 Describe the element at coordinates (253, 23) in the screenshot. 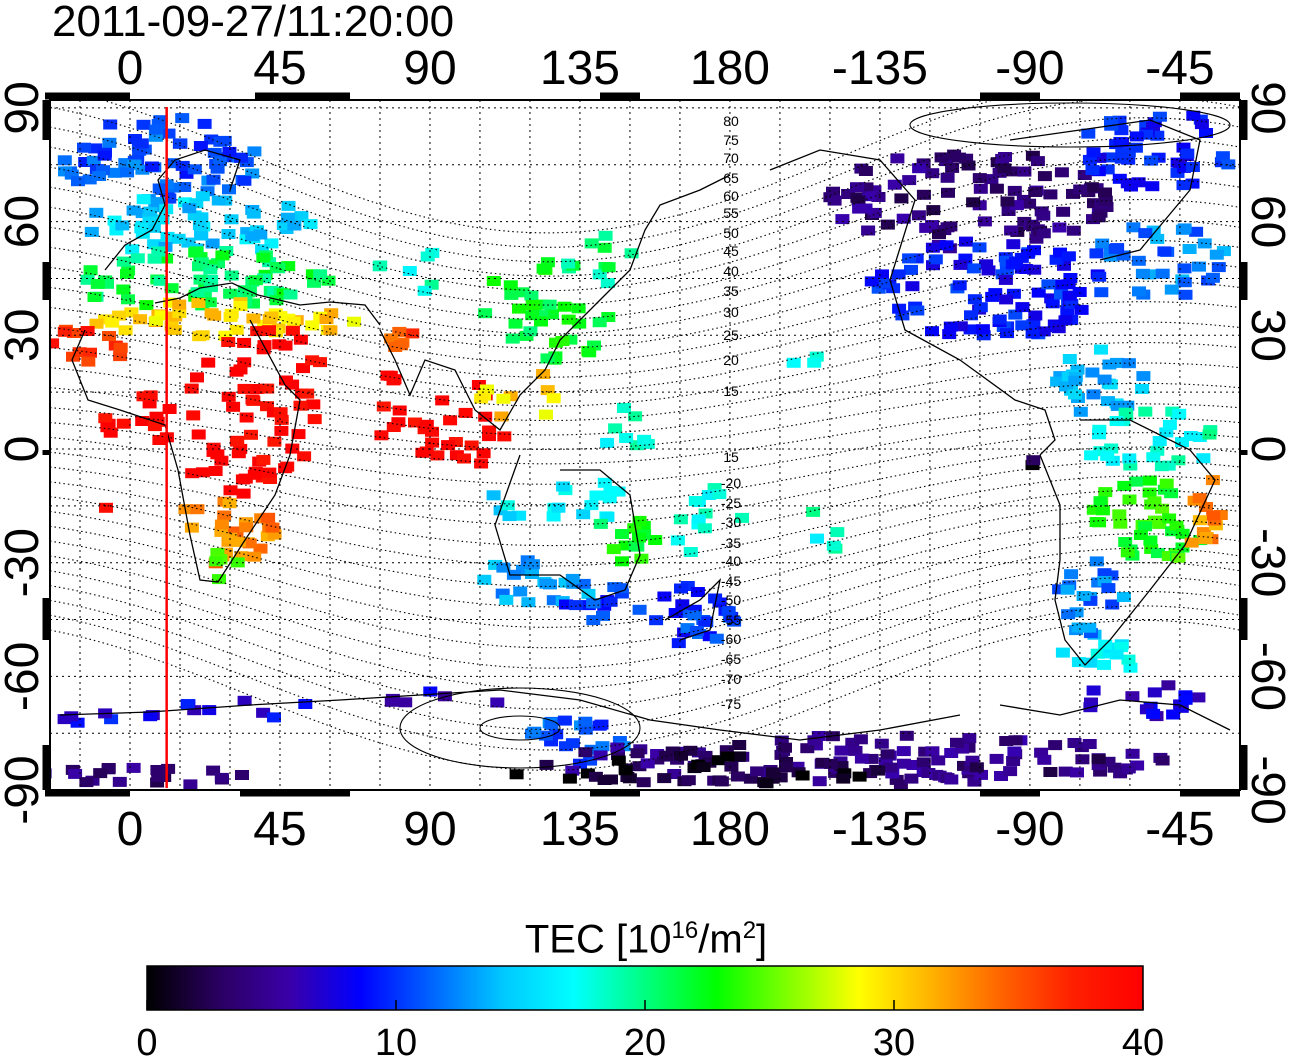

I see `map-timestamp: 2011-09-27/11:20:00` at that location.